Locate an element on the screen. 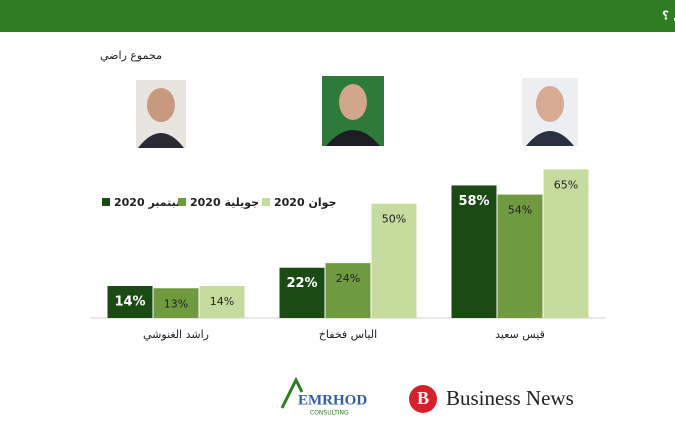 This screenshot has height=425, width=675. emrhod-logo: EMRHOD CONSULTING is located at coordinates (323, 396).